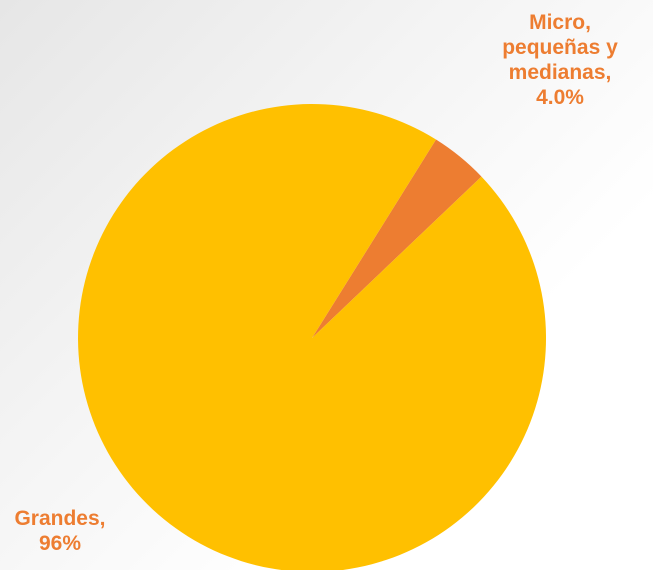  What do you see at coordinates (65, 531) in the screenshot?
I see `data-label-grandes: Grandes, 96%` at bounding box center [65, 531].